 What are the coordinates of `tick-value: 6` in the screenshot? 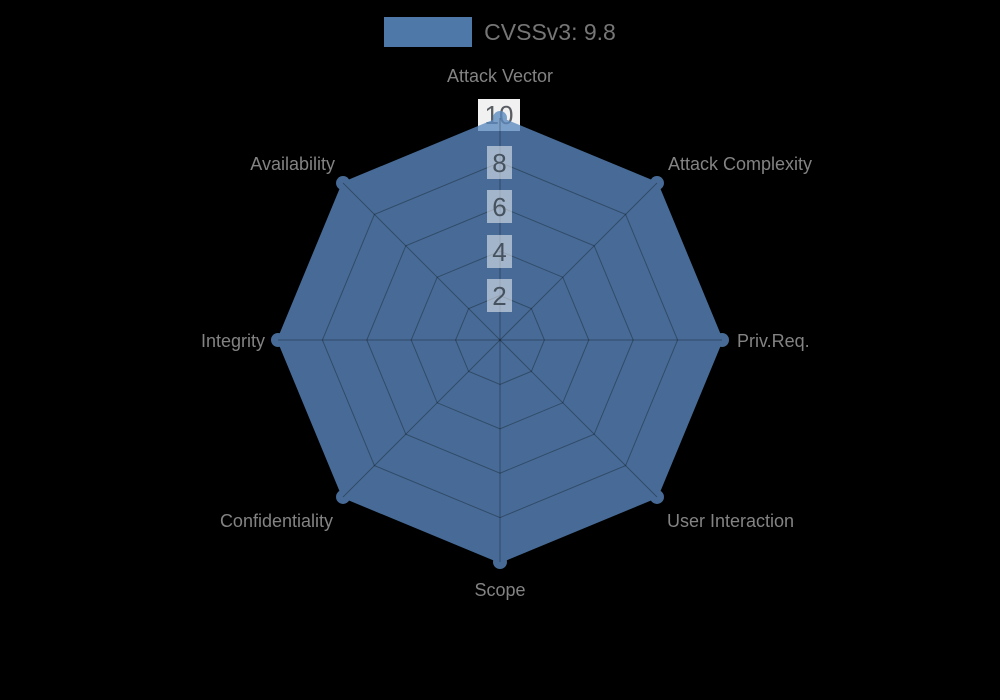 It's located at (499, 207).